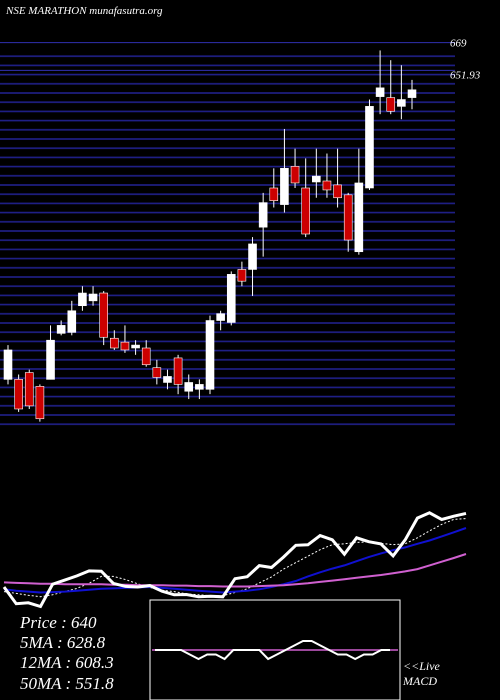 The width and height of the screenshot is (500, 700). Describe the element at coordinates (272, 650) in the screenshot. I see `macd-line` at that location.